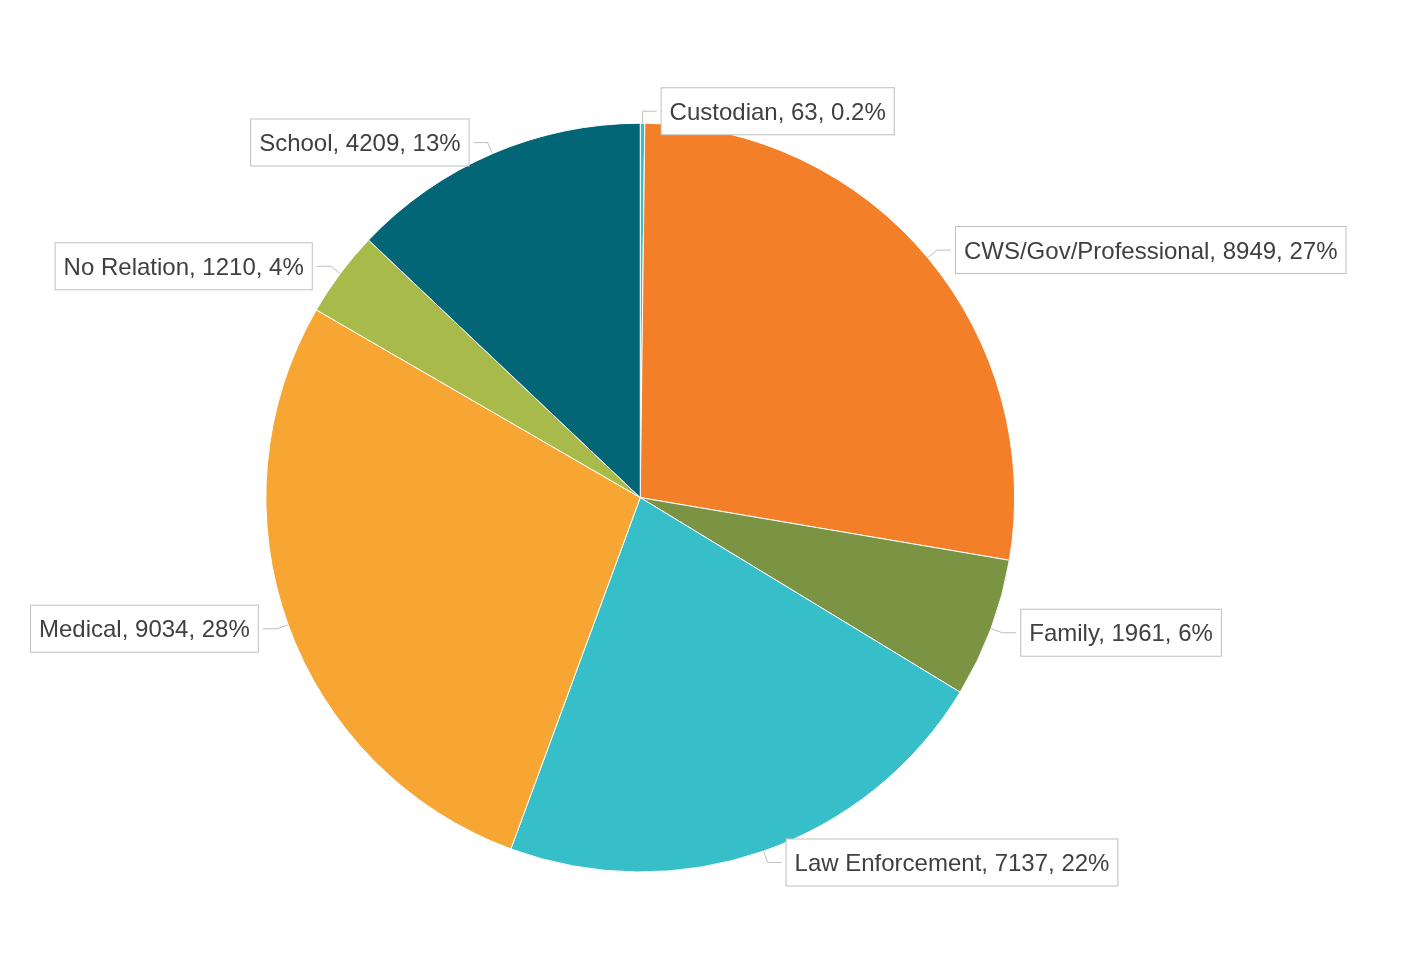  I want to click on slice-label: Family, 1961, 6%, so click(1121, 633).